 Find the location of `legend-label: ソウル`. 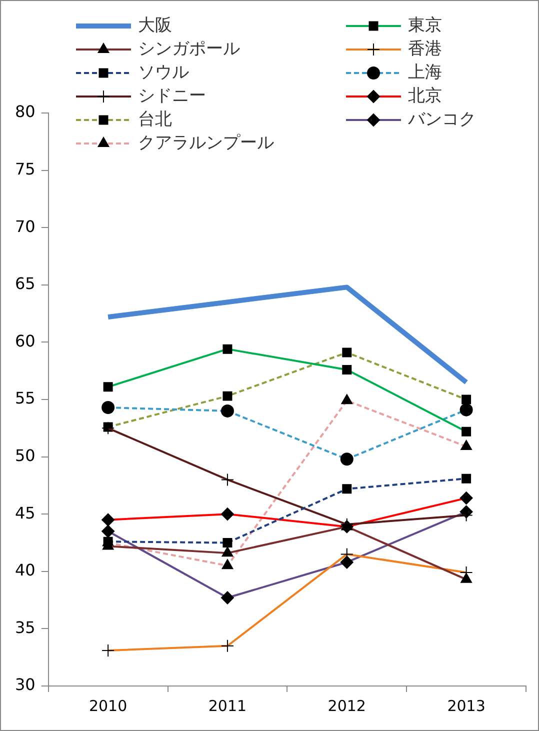

legend-label: ソウル is located at coordinates (163, 72).